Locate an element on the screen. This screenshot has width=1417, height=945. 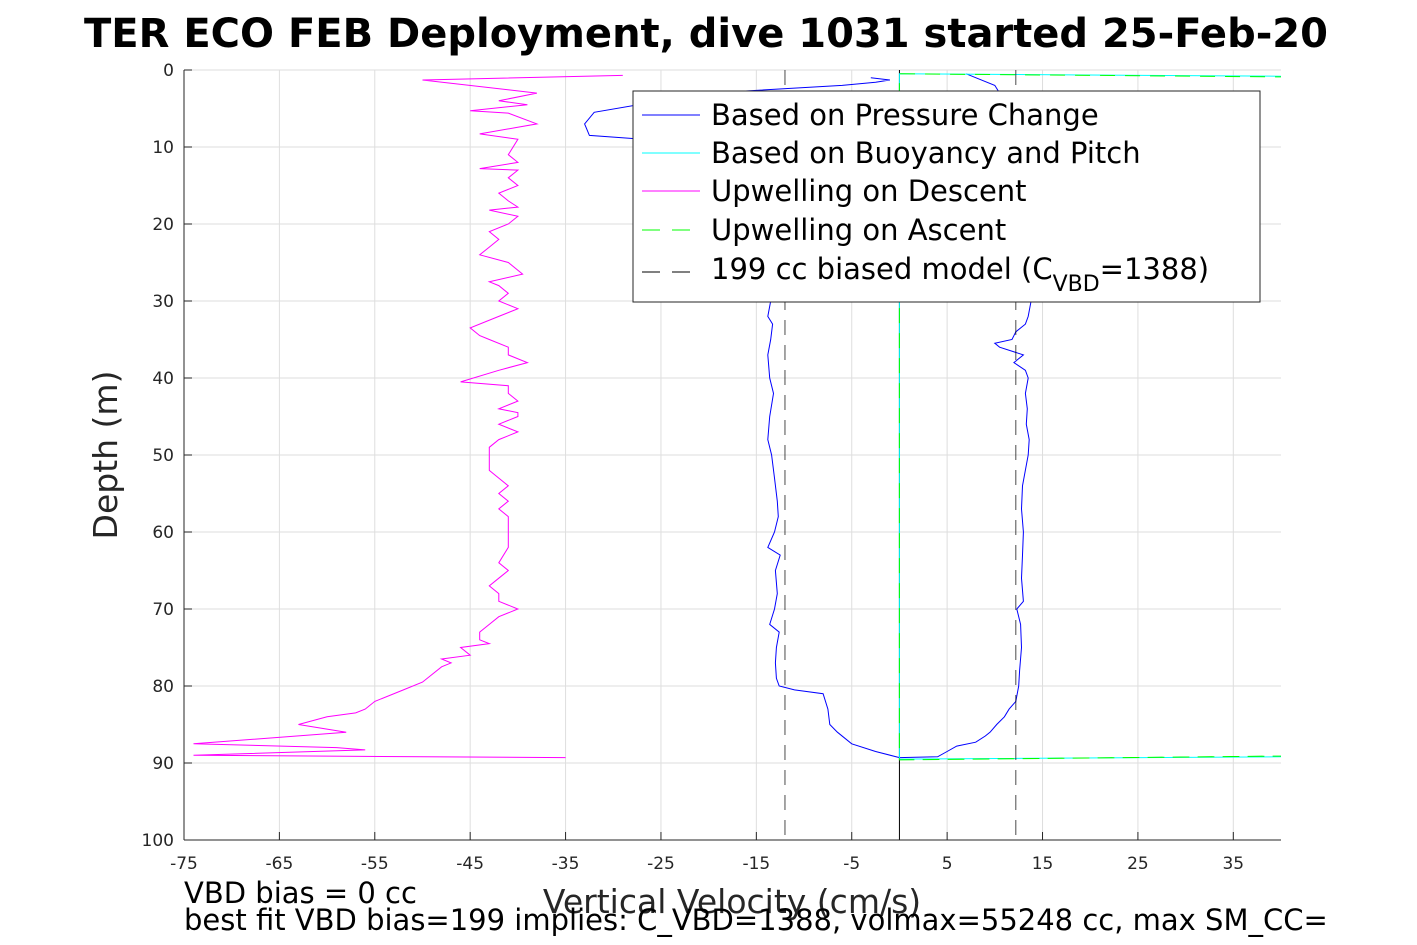
y-tick-labels: 0 10 20 30 40 50 60 70 80 90 100 is located at coordinates (158, 456).